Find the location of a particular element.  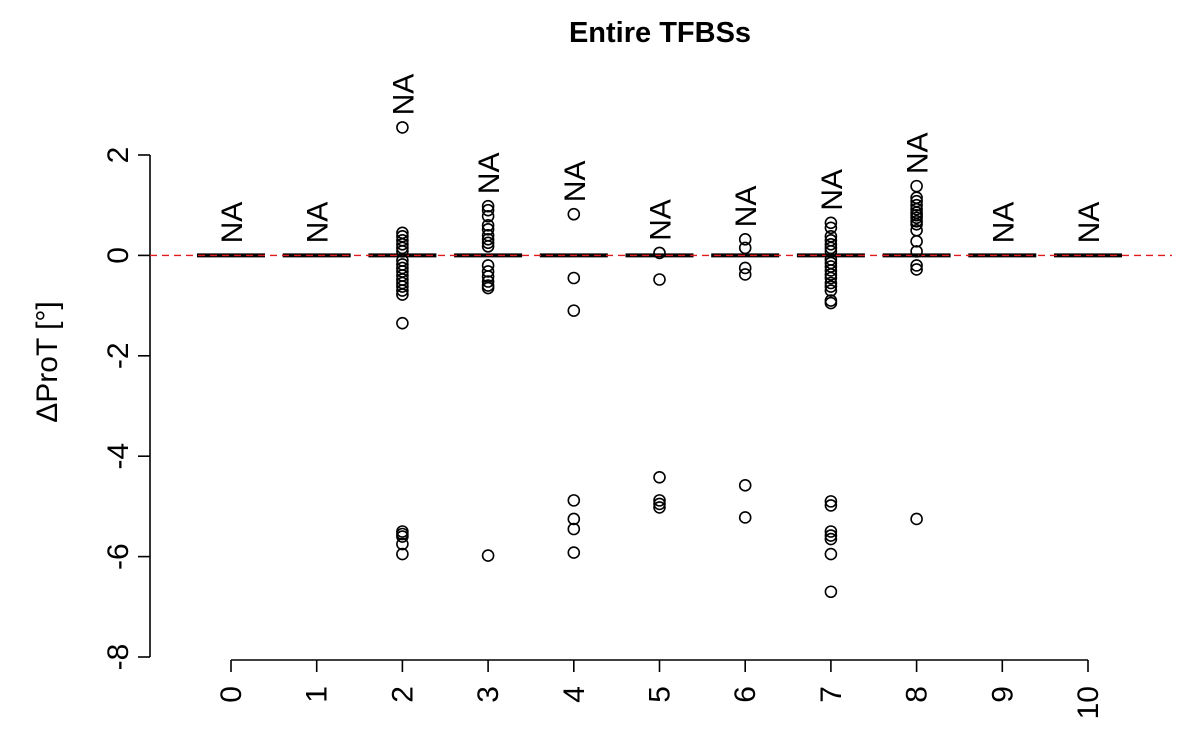

y-axis: -8 -6 -4 -2 0 2 is located at coordinates (126, 409).